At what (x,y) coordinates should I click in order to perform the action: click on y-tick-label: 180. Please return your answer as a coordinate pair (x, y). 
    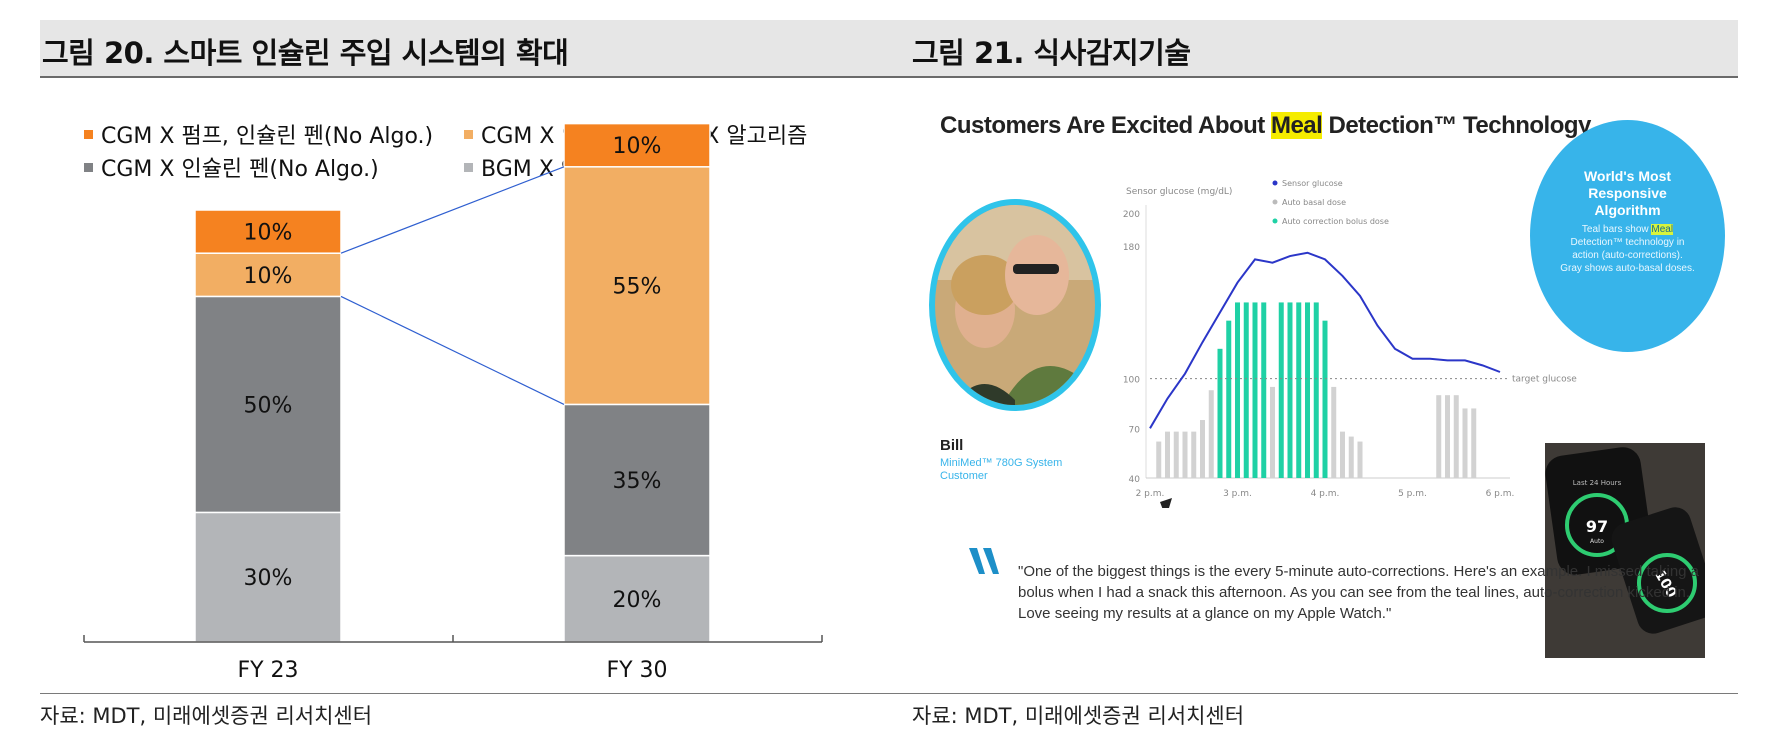
    Looking at the image, I should click on (1131, 248).